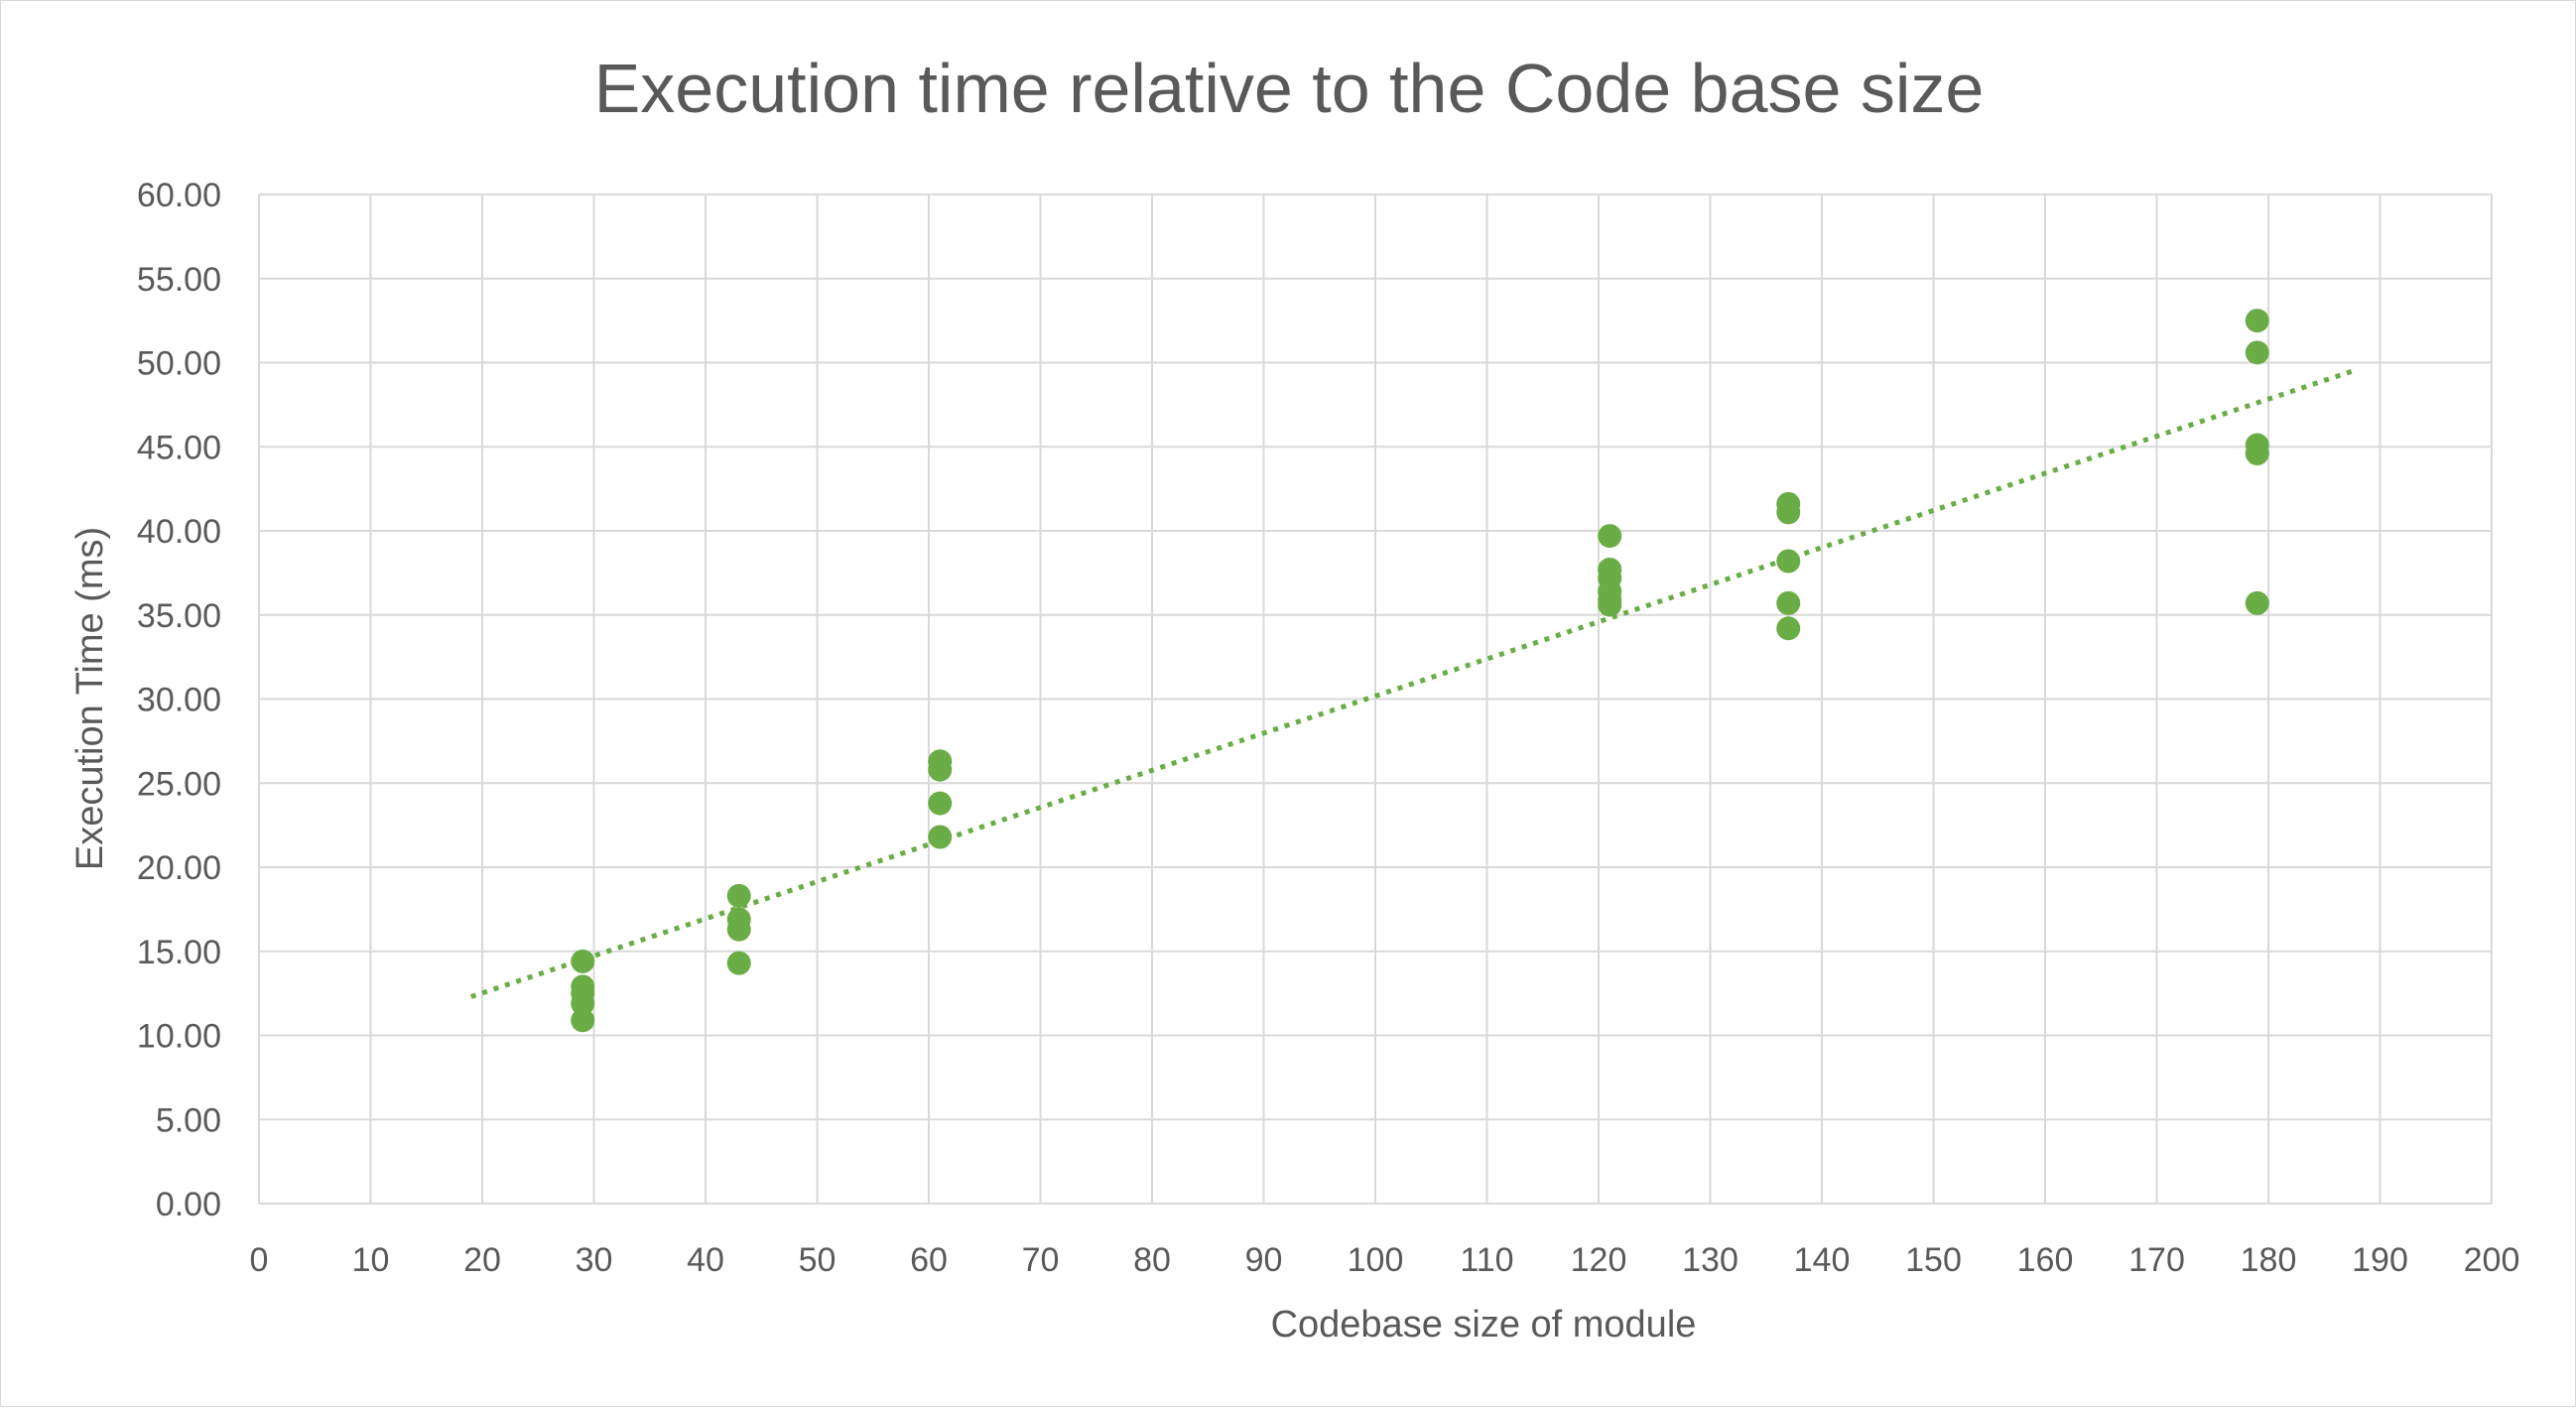 The image size is (2576, 1408). Describe the element at coordinates (1711, 1260) in the screenshot. I see `x-tick-label: 130` at that location.